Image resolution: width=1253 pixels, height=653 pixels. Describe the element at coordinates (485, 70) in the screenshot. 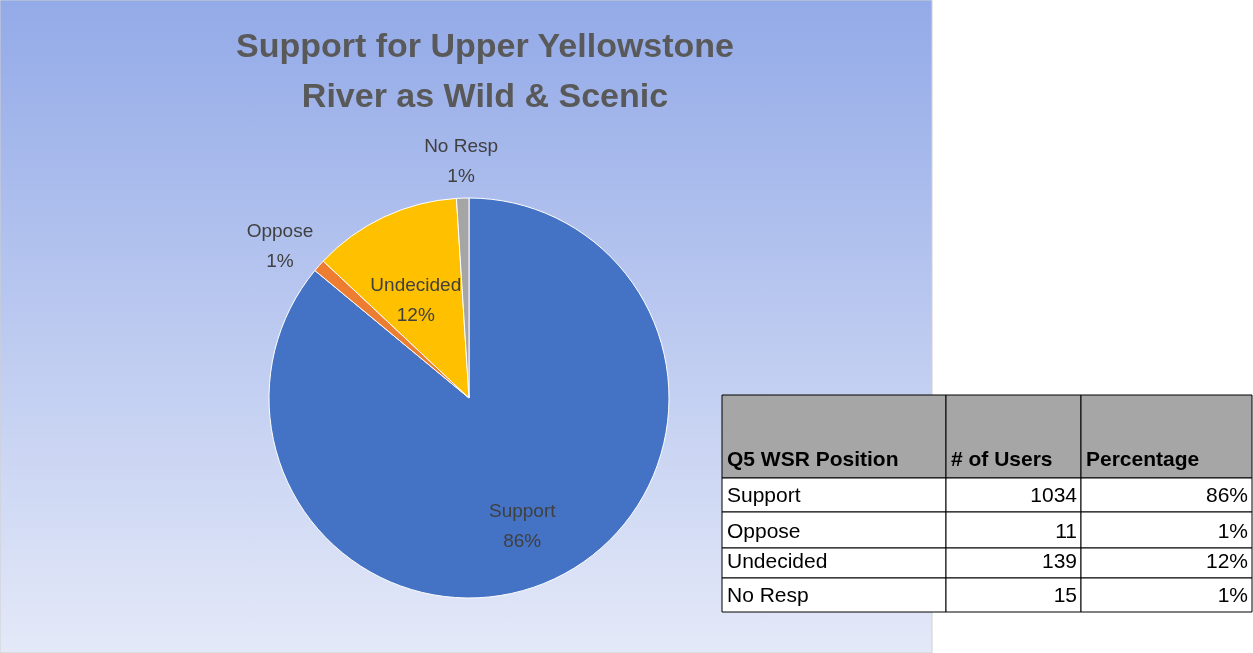

I see `chart-title: Support for Upper Yellowstone River as Wild & Scenic` at that location.